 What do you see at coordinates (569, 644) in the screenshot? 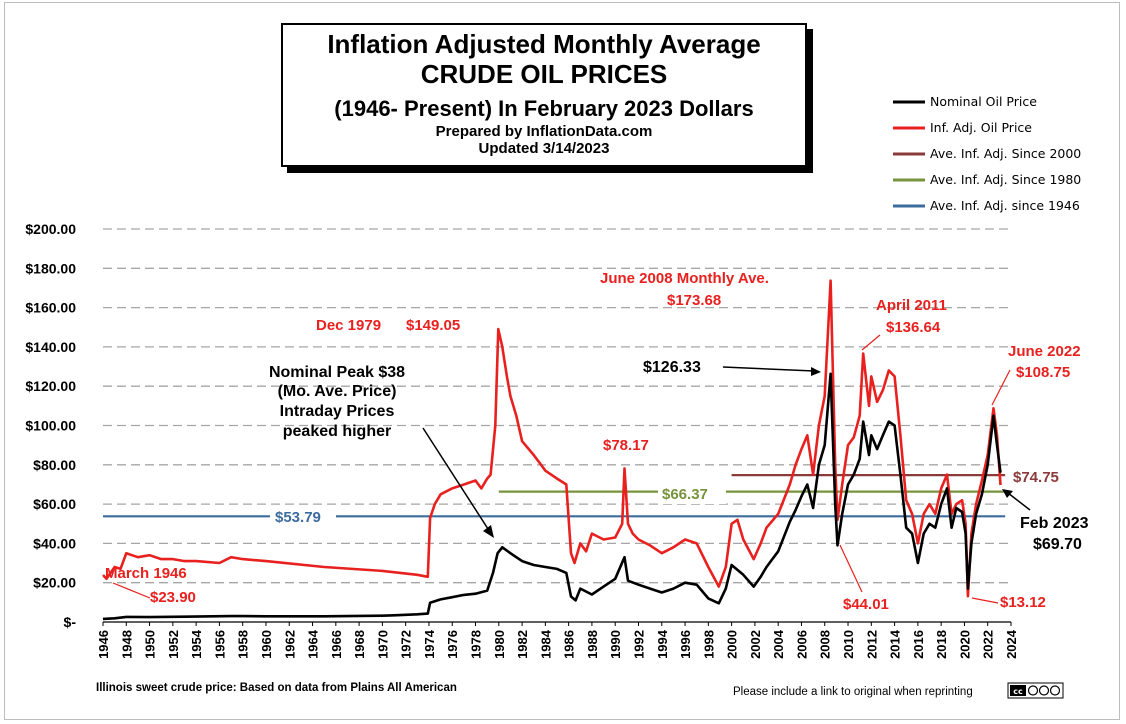
I see `x-tick-label: 1986` at bounding box center [569, 644].